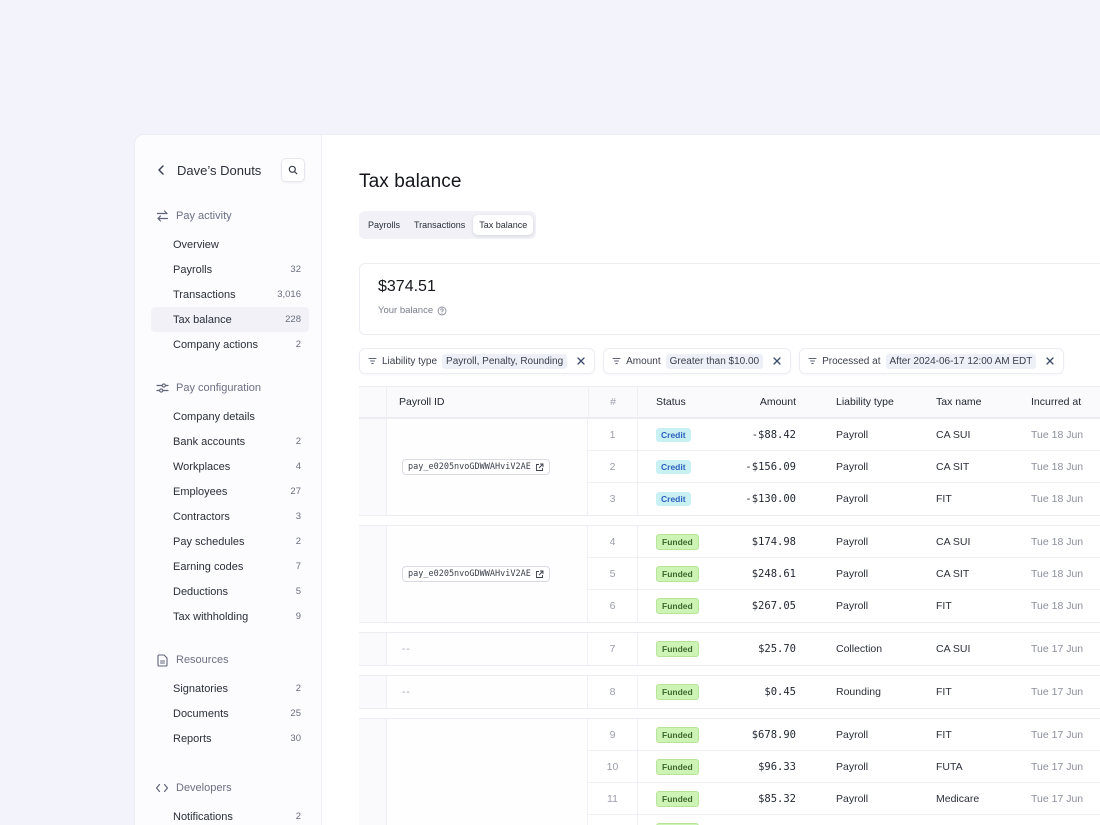  I want to click on sidebar-item-employees: Employees 27, so click(230, 491).